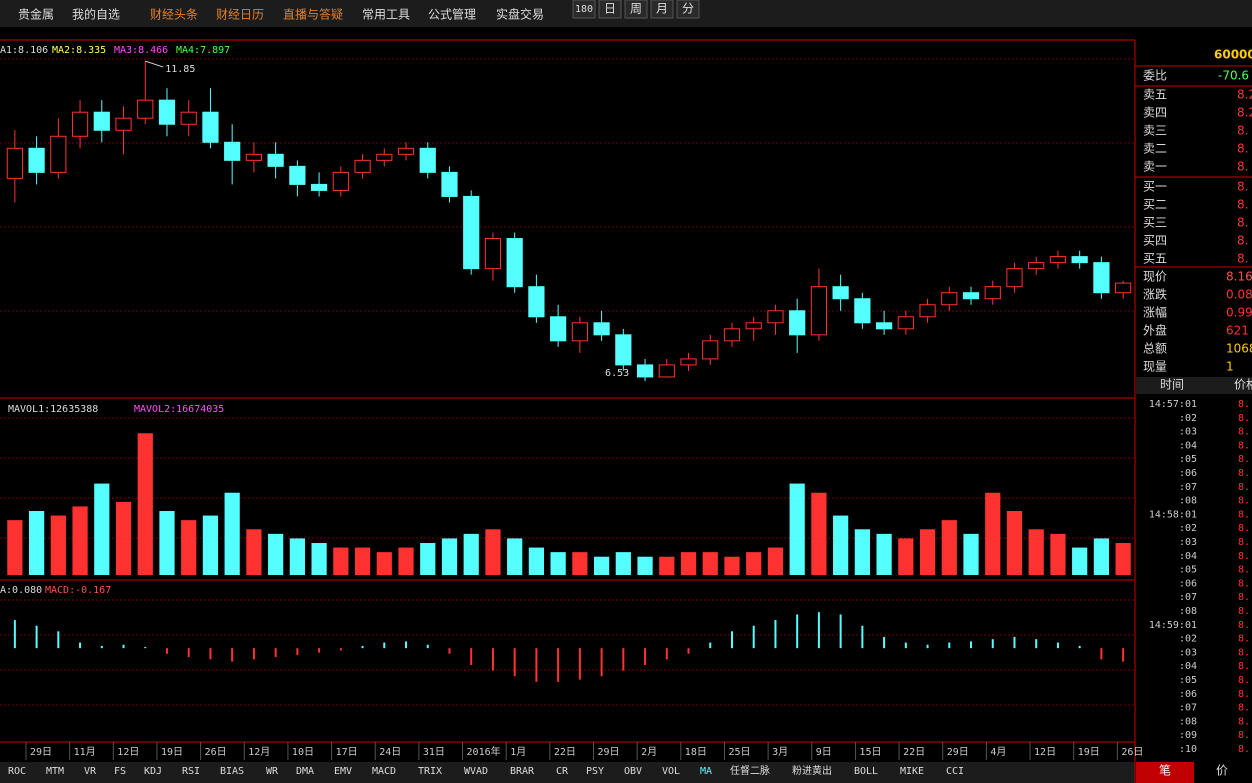 This screenshot has width=1252, height=783. I want to click on indicator-tab: CCI, so click(955, 771).